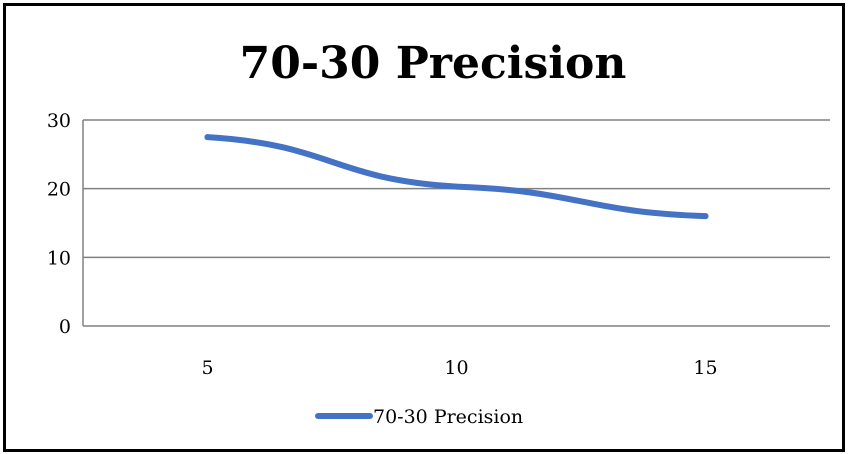 Image resolution: width=848 pixels, height=454 pixels. Describe the element at coordinates (456, 368) in the screenshot. I see `x-tick-label: 10` at that location.